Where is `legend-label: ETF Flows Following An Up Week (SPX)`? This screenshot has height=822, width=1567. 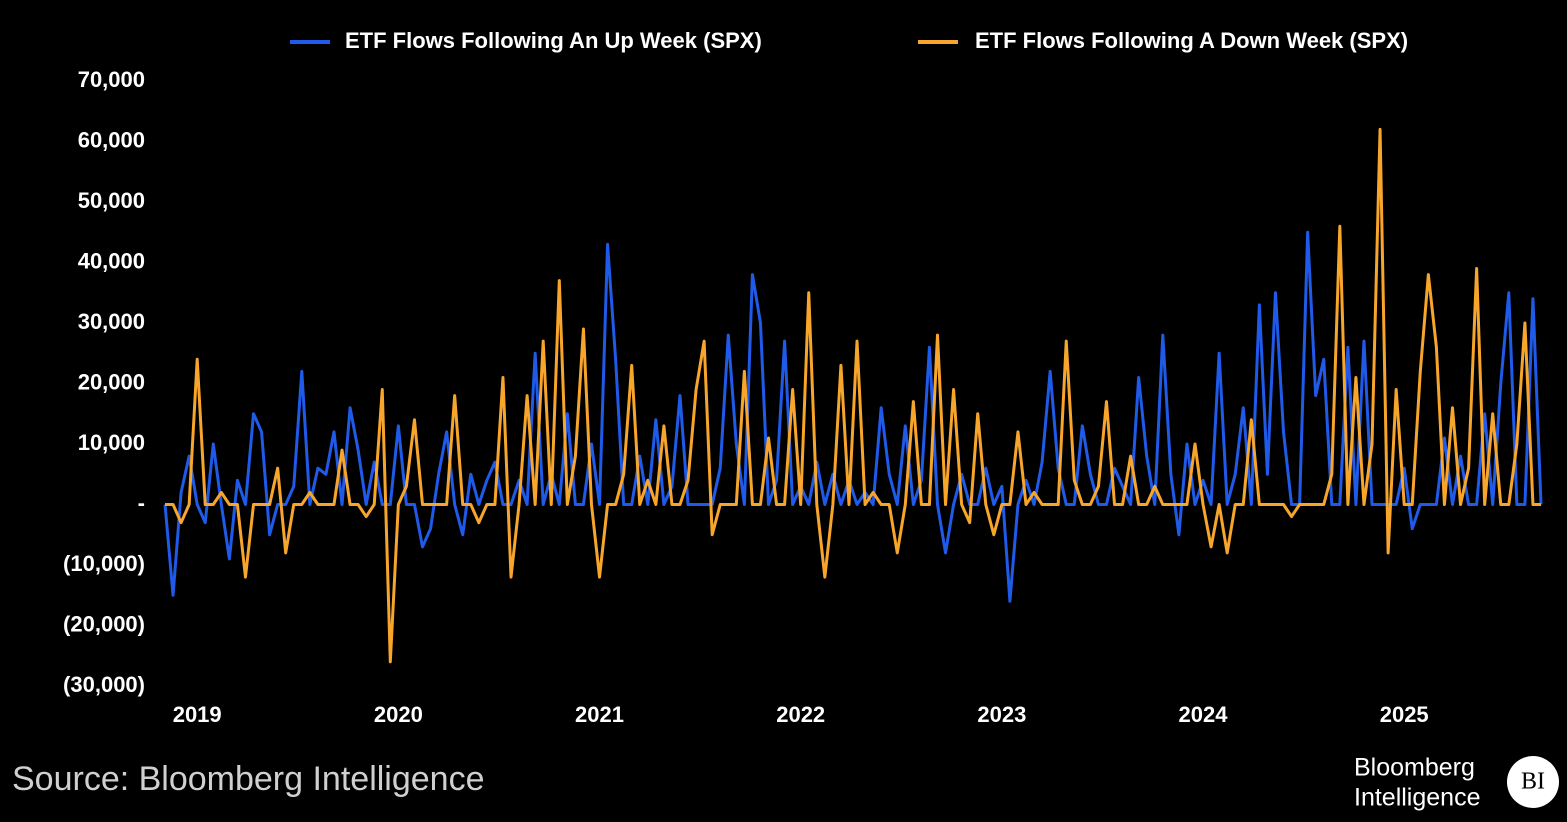
legend-label: ETF Flows Following An Up Week (SPX) is located at coordinates (553, 40).